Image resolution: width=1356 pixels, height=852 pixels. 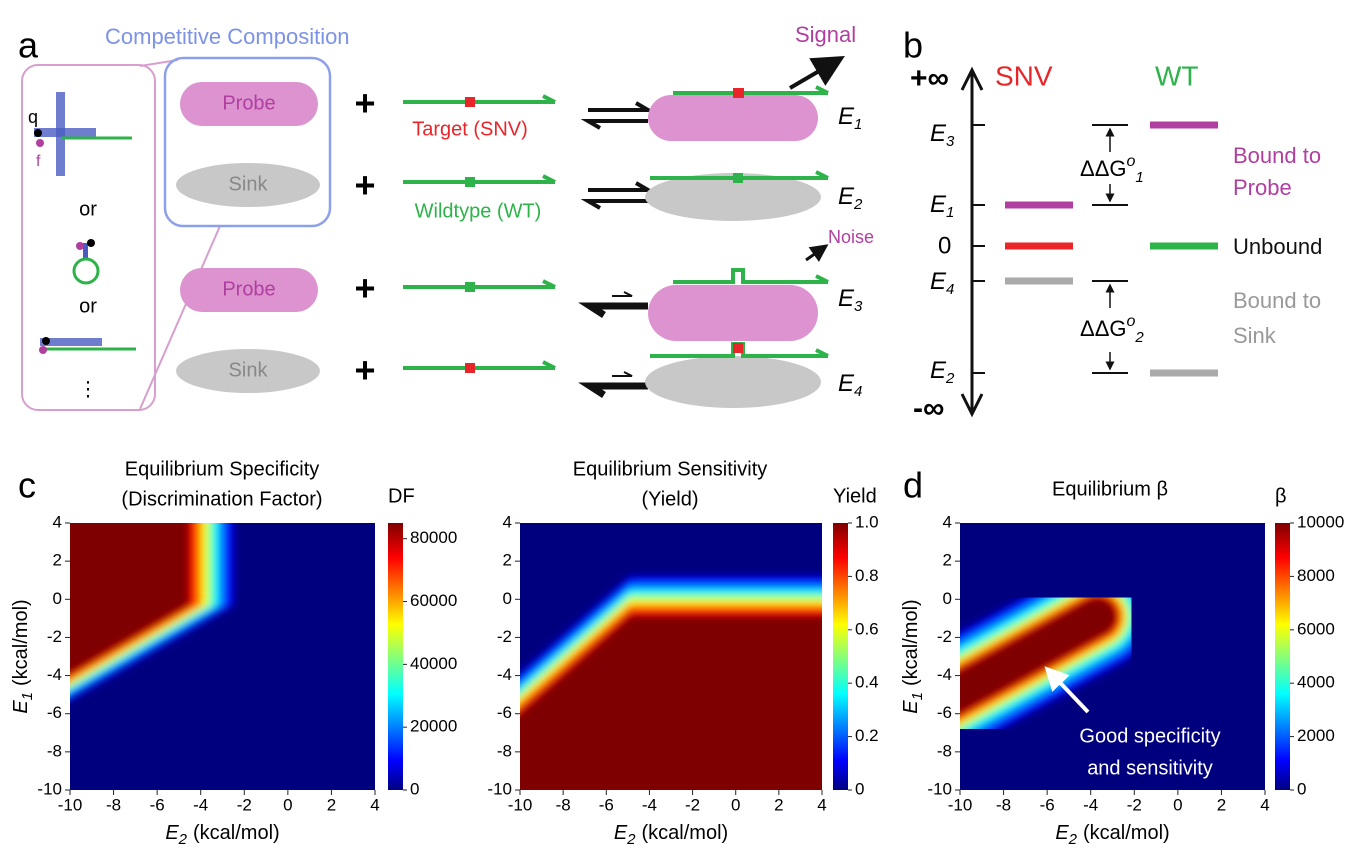 What do you see at coordinates (1024, 75) in the screenshot?
I see `column-label: SNV` at bounding box center [1024, 75].